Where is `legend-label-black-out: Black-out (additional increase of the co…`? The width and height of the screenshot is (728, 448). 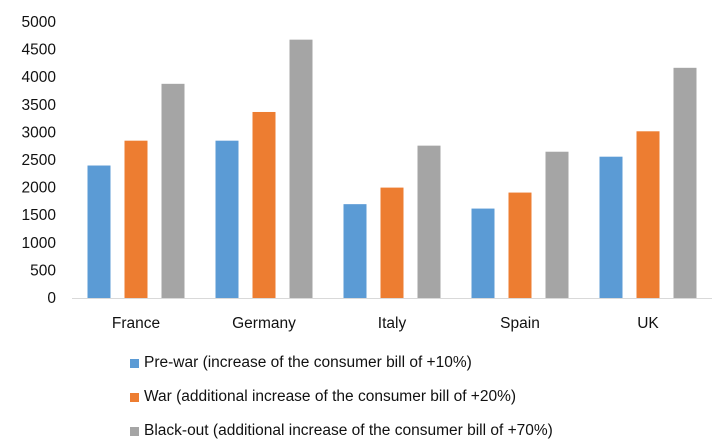 legend-label-black-out: Black-out (additional increase of the co… is located at coordinates (348, 430).